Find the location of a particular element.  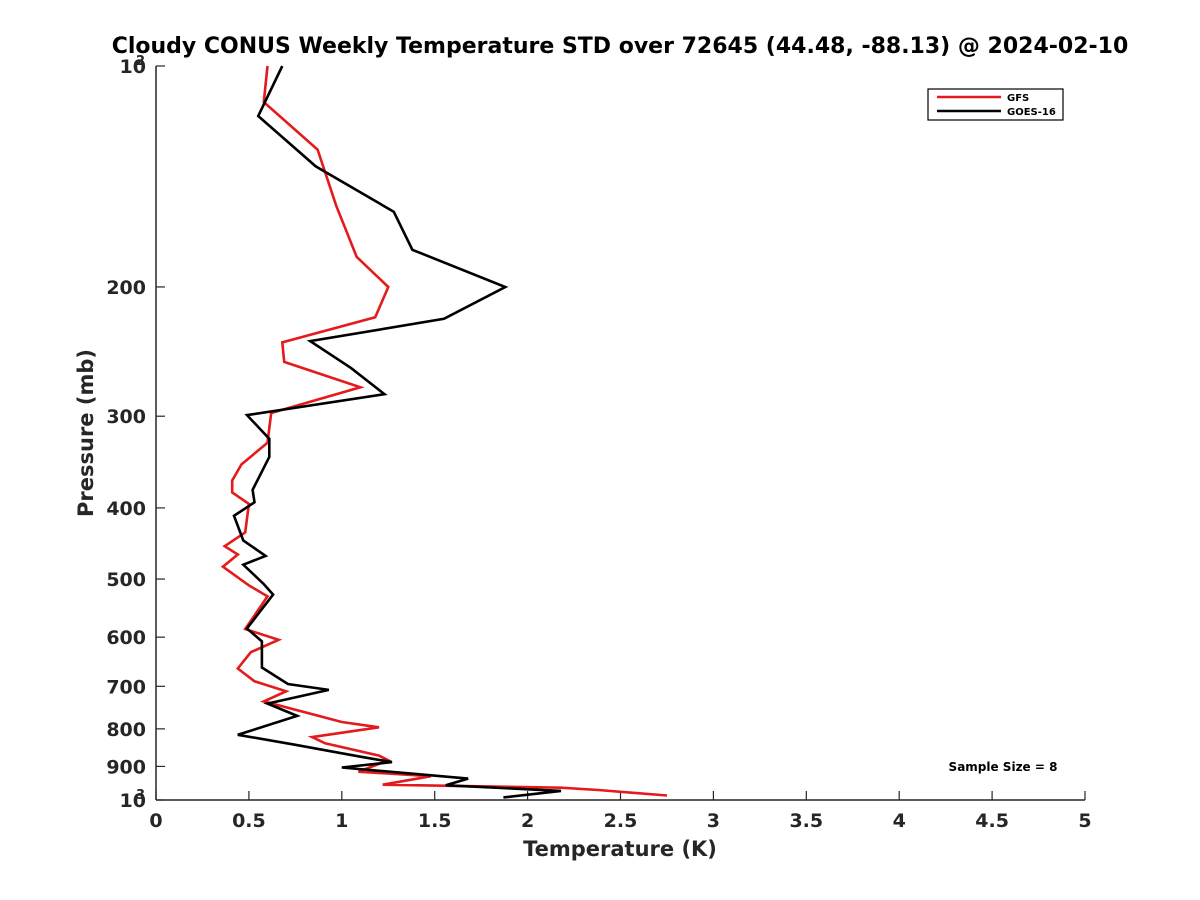

legend-box is located at coordinates (995, 104).